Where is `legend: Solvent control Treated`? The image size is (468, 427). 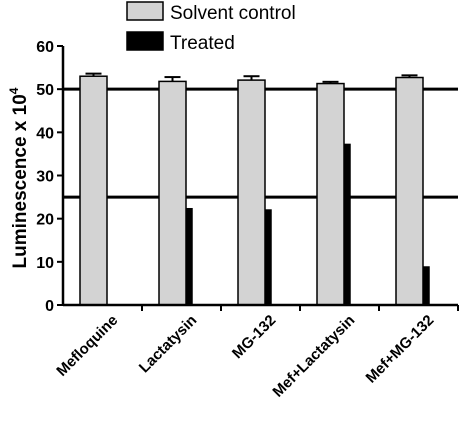 legend: Solvent control Treated is located at coordinates (211, 27).